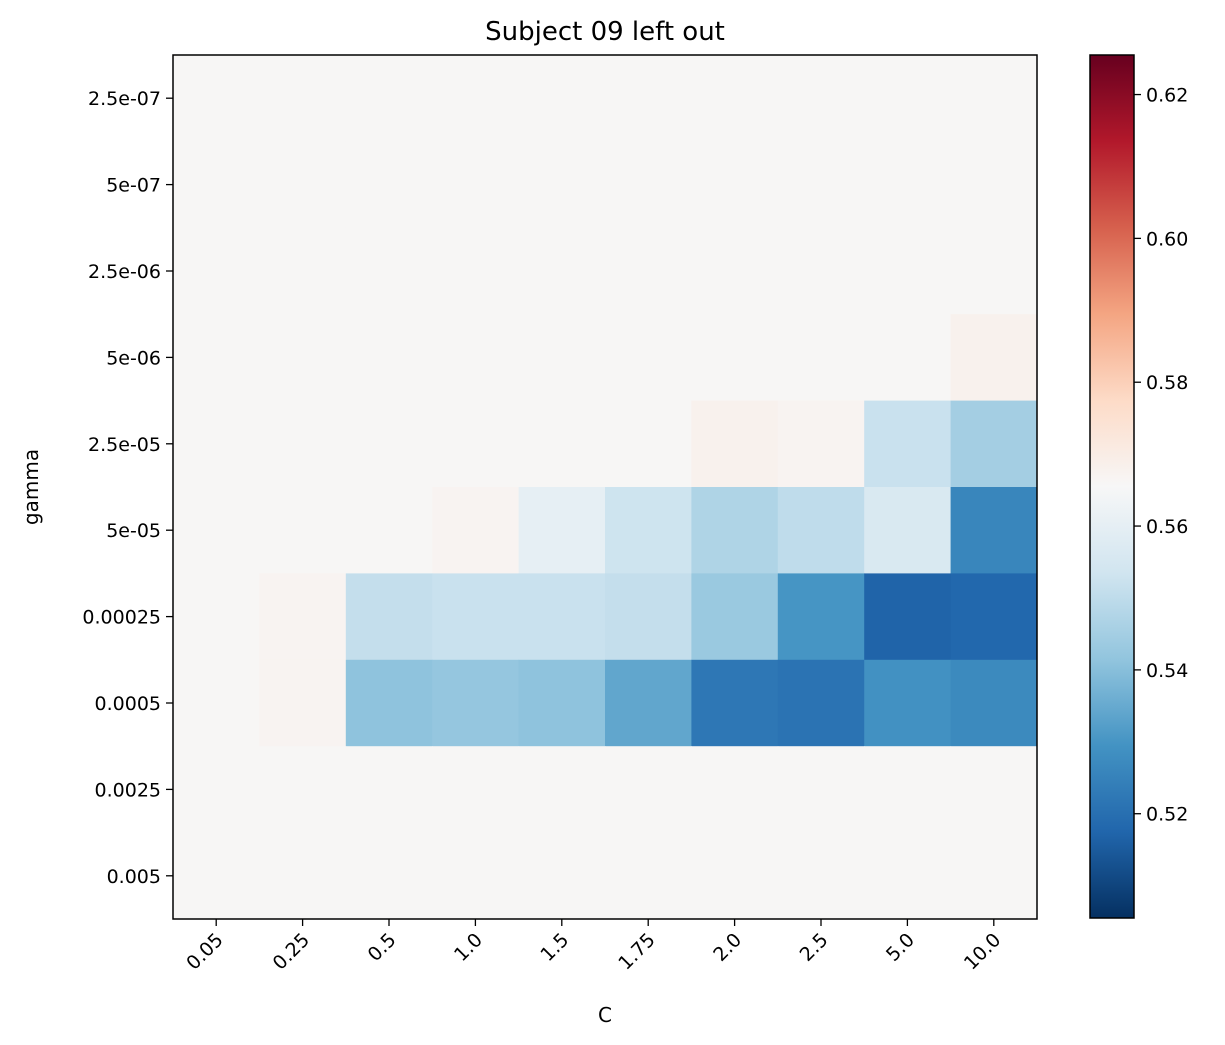  Describe the element at coordinates (128, 704) in the screenshot. I see `y-tick-label: 0.0005` at that location.